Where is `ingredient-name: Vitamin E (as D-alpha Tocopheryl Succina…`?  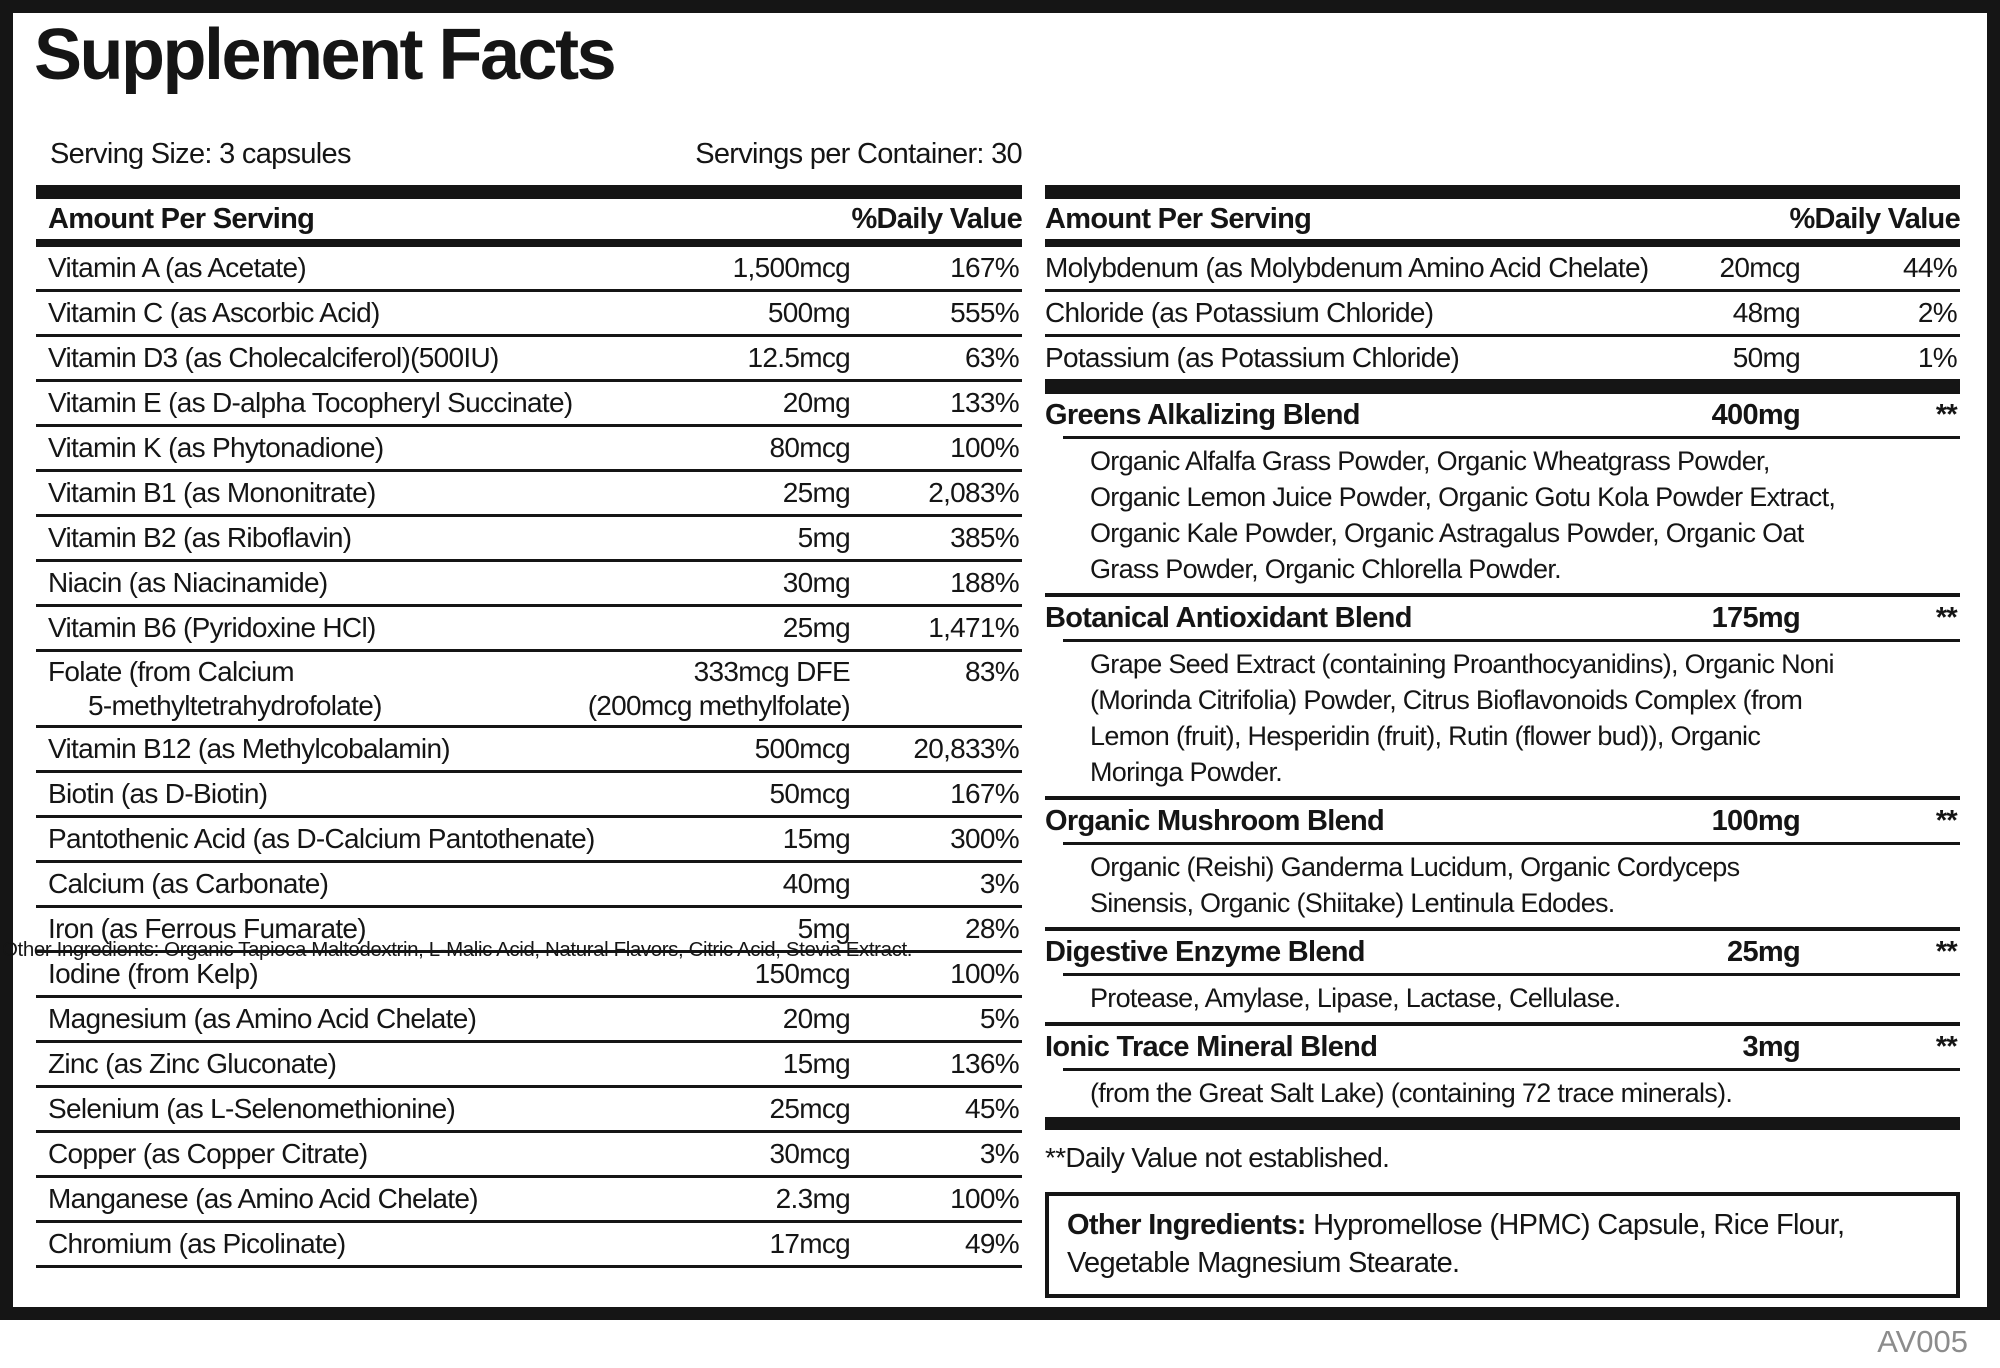 ingredient-name: Vitamin E (as D-alpha Tocopheryl Succina… is located at coordinates (310, 402).